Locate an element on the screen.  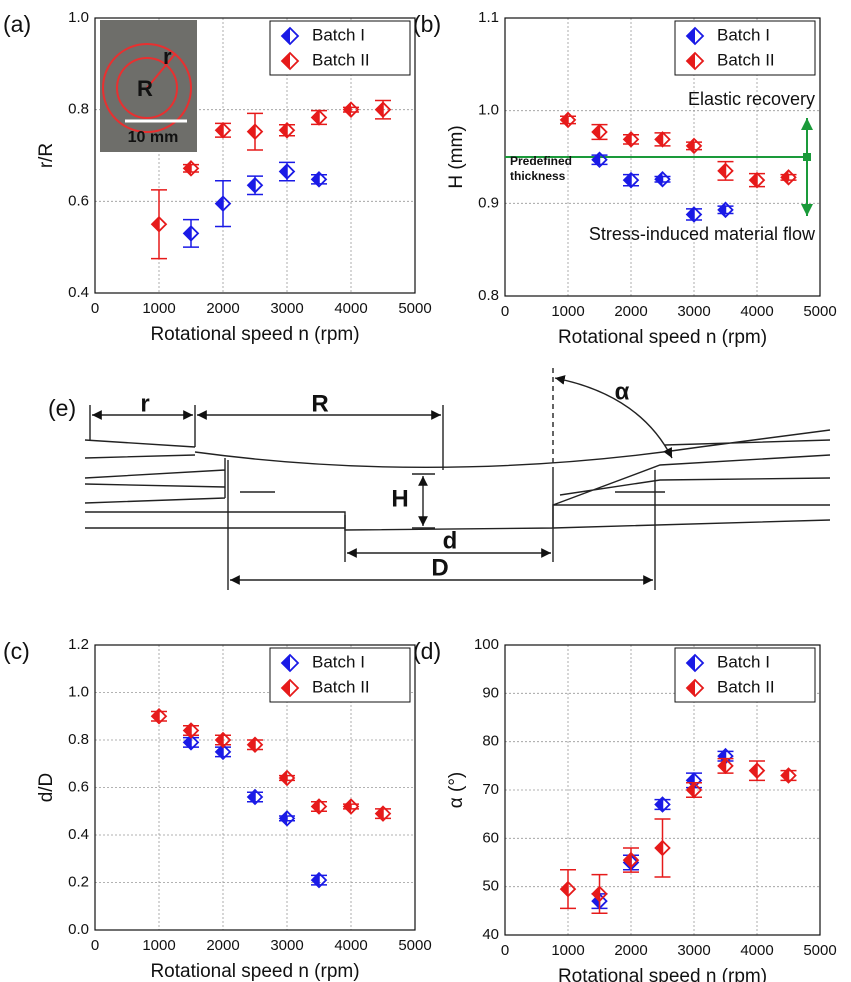
panel-label: (b) is located at coordinates (427, 24).